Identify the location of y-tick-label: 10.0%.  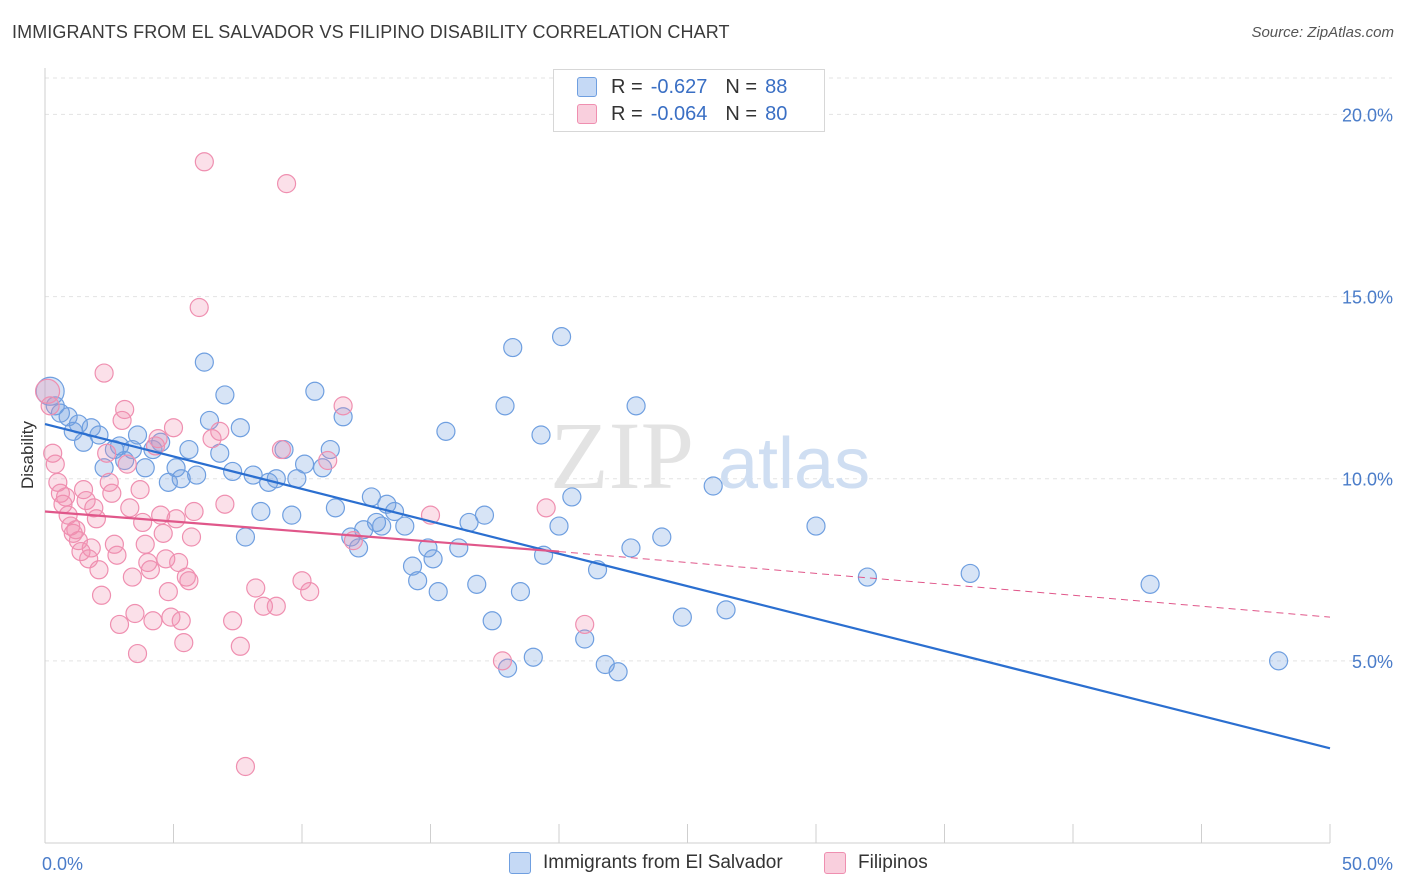
(1367, 480).